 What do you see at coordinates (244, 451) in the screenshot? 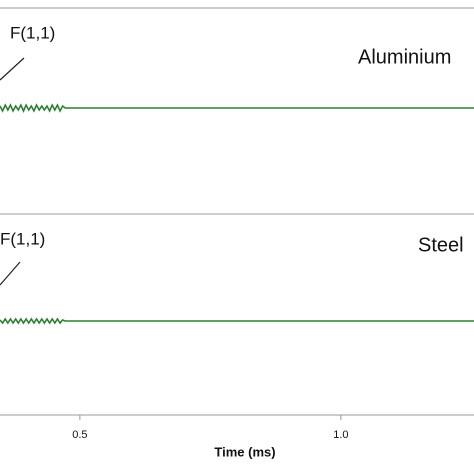
I see `x-axis-title: Time (ms)` at bounding box center [244, 451].